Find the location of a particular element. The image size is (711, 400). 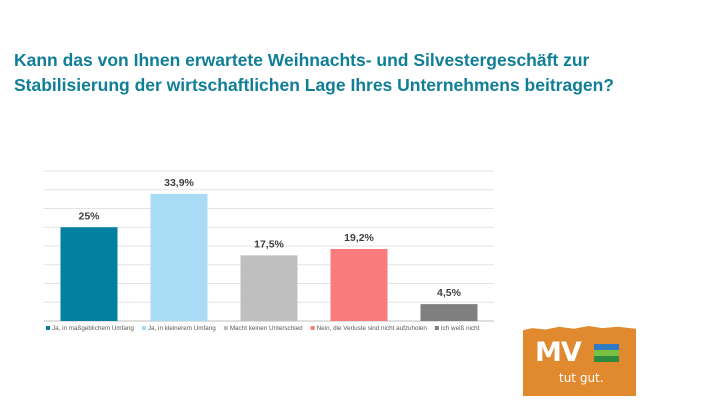

data-label-5: 4,5% is located at coordinates (449, 293).